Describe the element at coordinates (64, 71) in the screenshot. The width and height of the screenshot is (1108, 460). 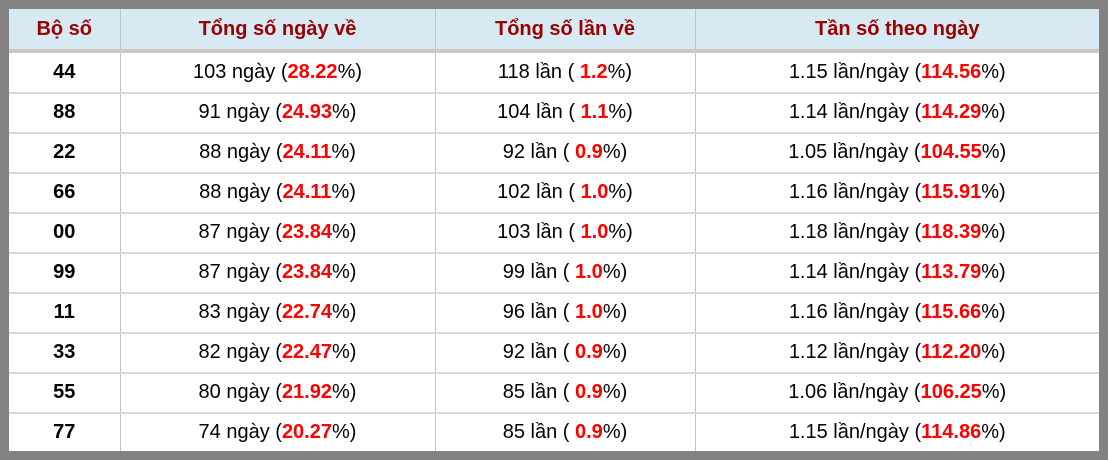
I see `pair-value: 44` at that location.